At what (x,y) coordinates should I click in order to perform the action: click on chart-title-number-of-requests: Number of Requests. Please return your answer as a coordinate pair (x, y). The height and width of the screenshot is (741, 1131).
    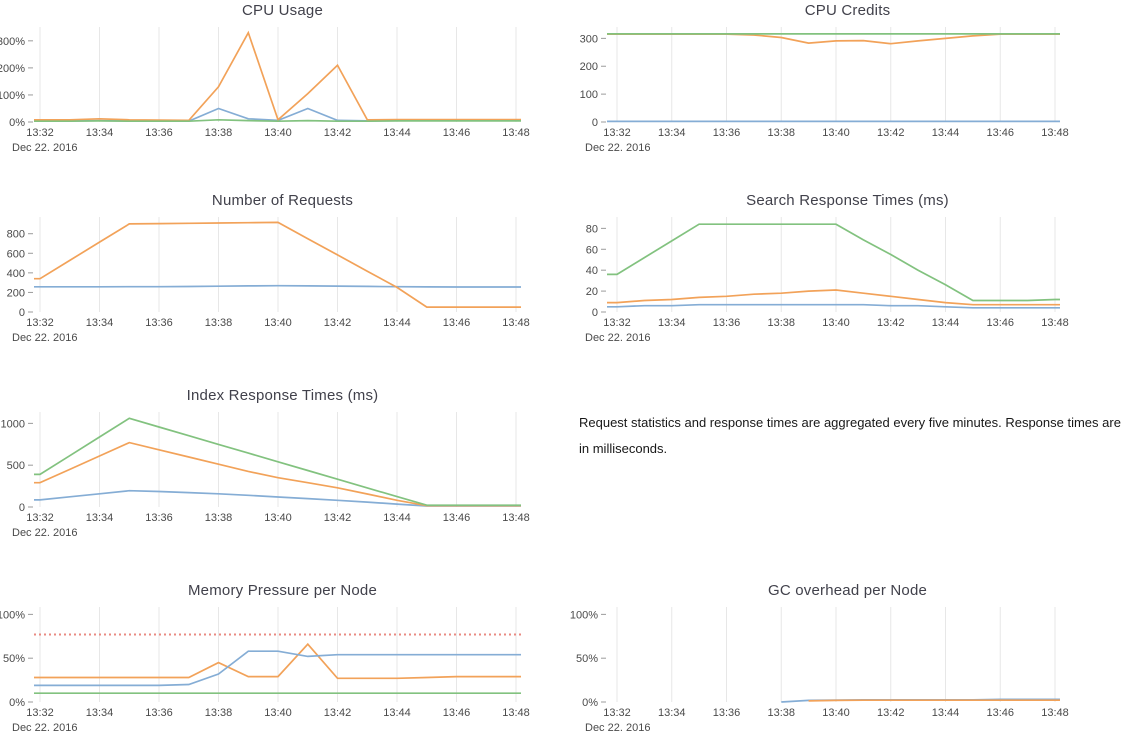
    Looking at the image, I should click on (282, 200).